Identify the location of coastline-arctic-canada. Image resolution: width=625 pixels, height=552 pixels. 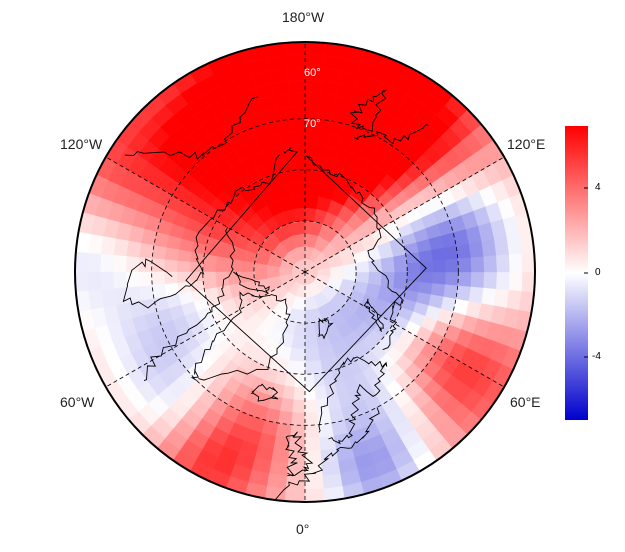
(201, 231).